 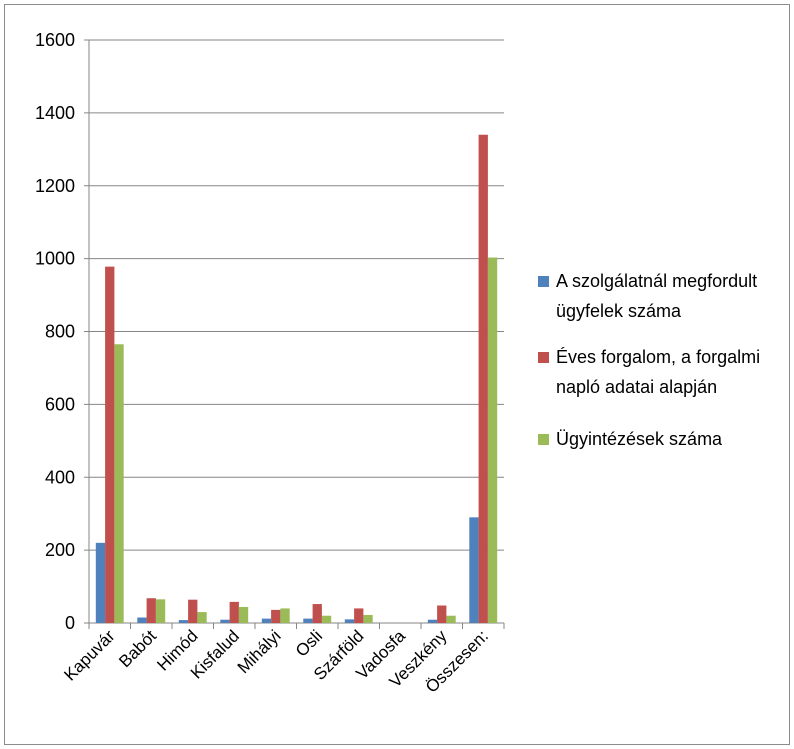 I want to click on x-category-label: Kapuvár, so click(x=89, y=655).